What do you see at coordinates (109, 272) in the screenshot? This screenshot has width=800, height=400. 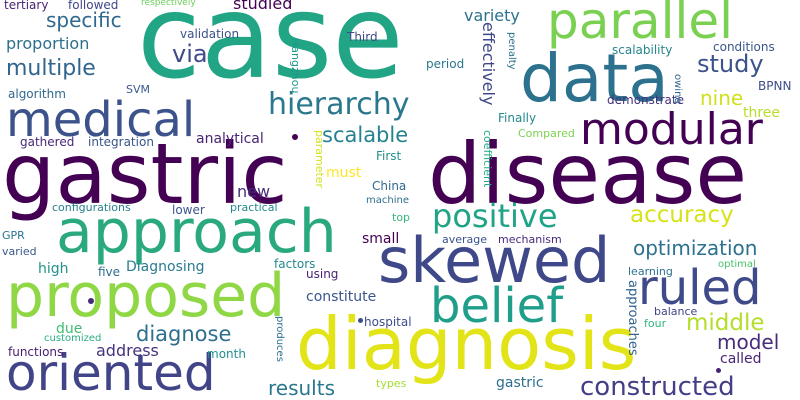 I see `word-five: five` at bounding box center [109, 272].